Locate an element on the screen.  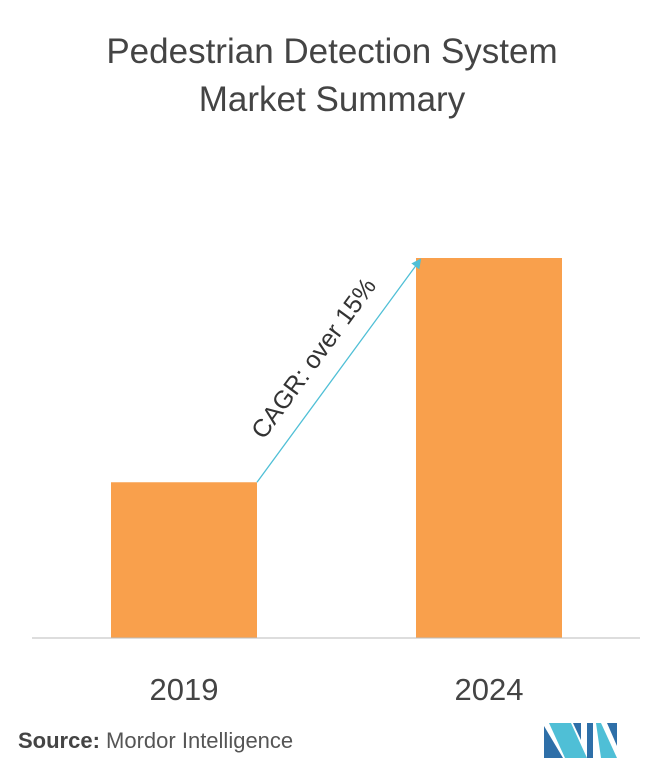
source-note: Source: Mordor Intelligence is located at coordinates (155, 741).